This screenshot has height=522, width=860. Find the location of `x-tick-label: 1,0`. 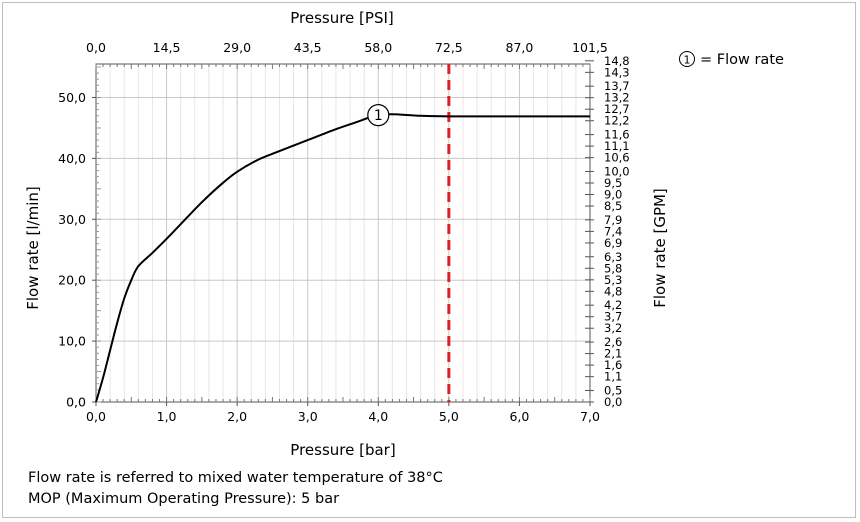

x-tick-label: 1,0 is located at coordinates (167, 416).